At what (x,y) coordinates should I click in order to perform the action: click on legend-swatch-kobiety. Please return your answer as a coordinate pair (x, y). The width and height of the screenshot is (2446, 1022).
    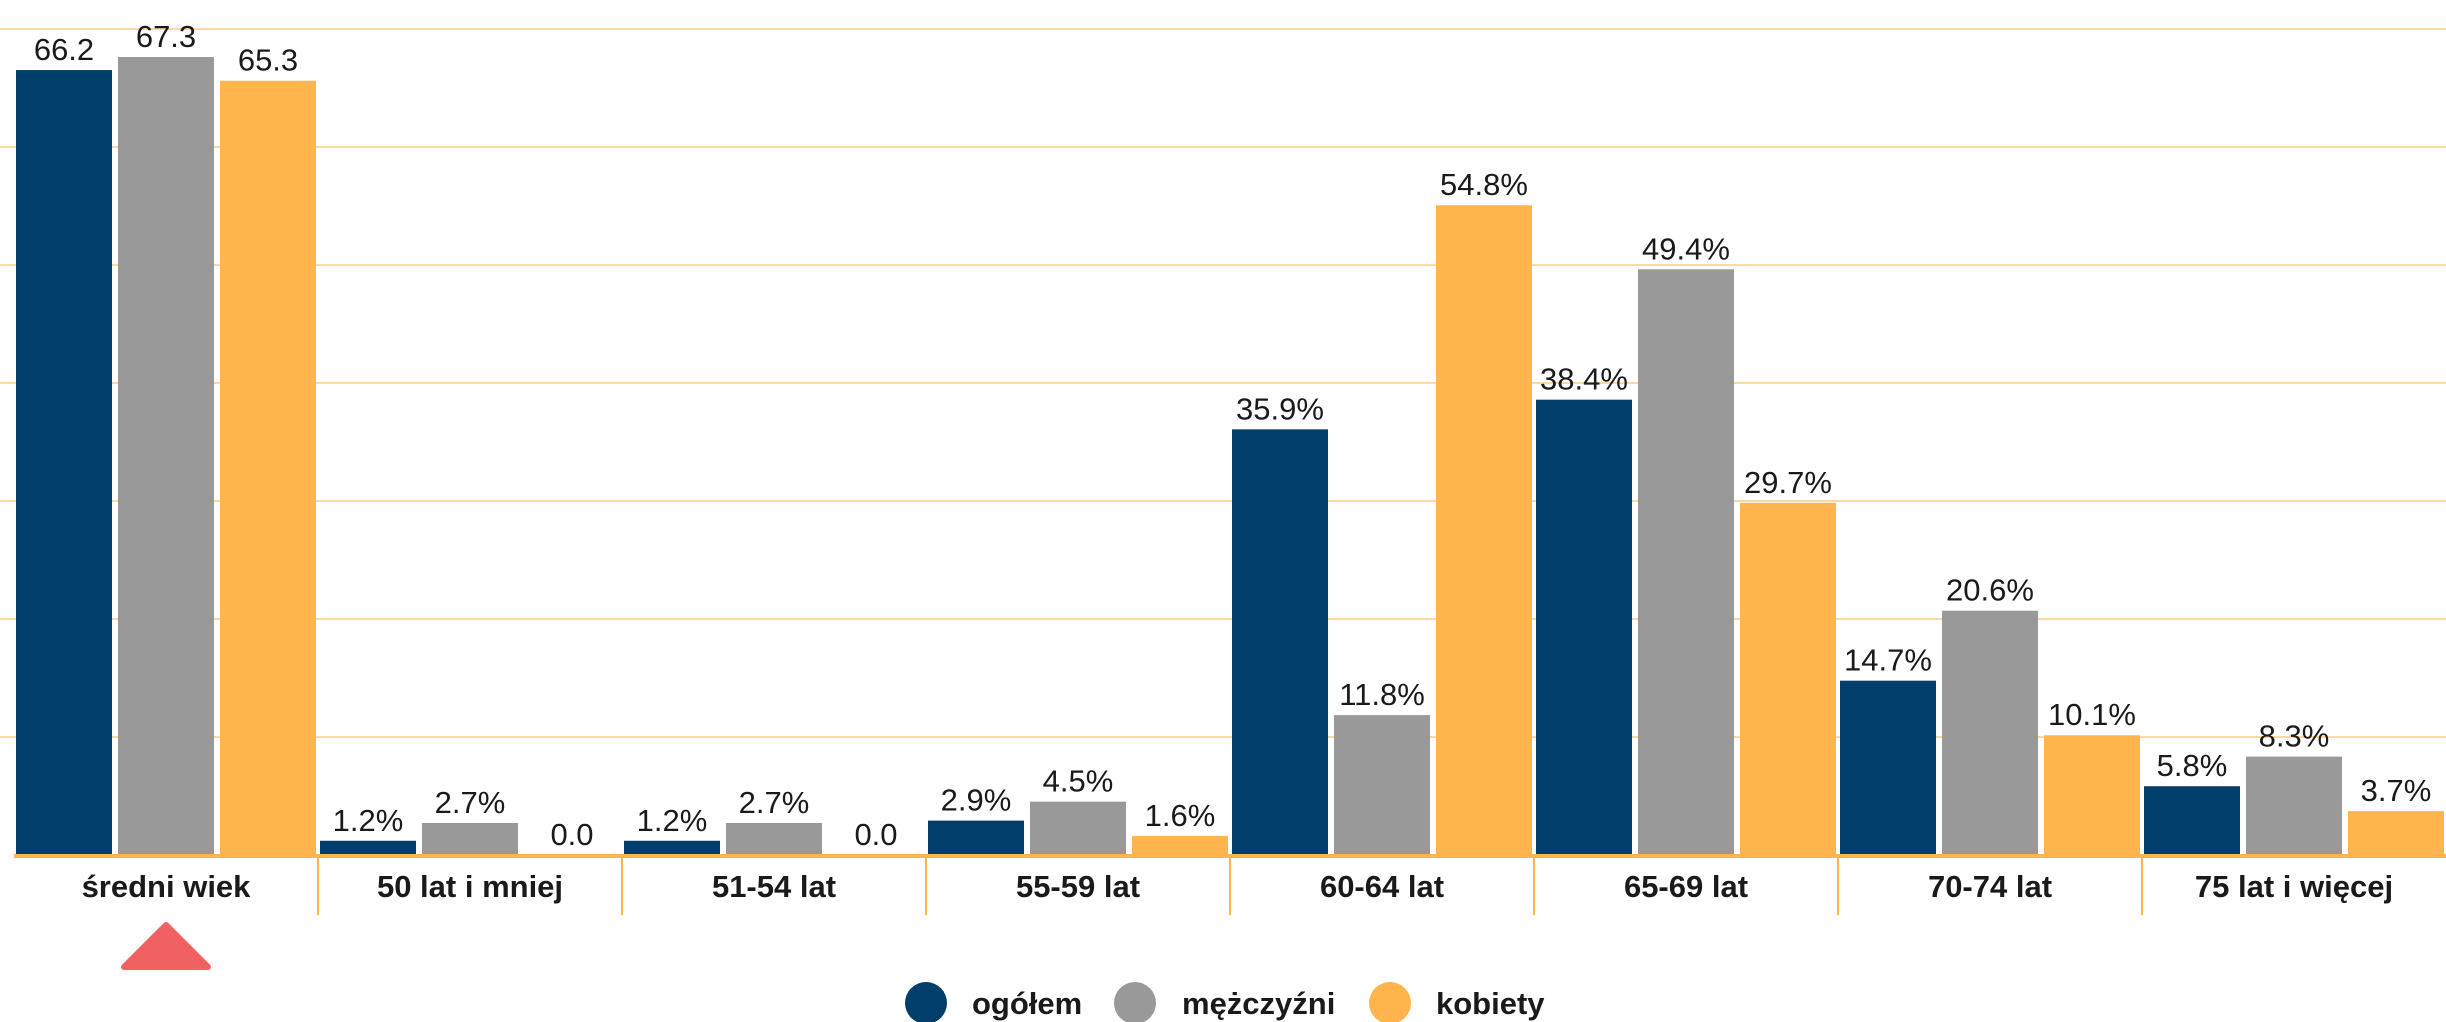
    Looking at the image, I should click on (1390, 1002).